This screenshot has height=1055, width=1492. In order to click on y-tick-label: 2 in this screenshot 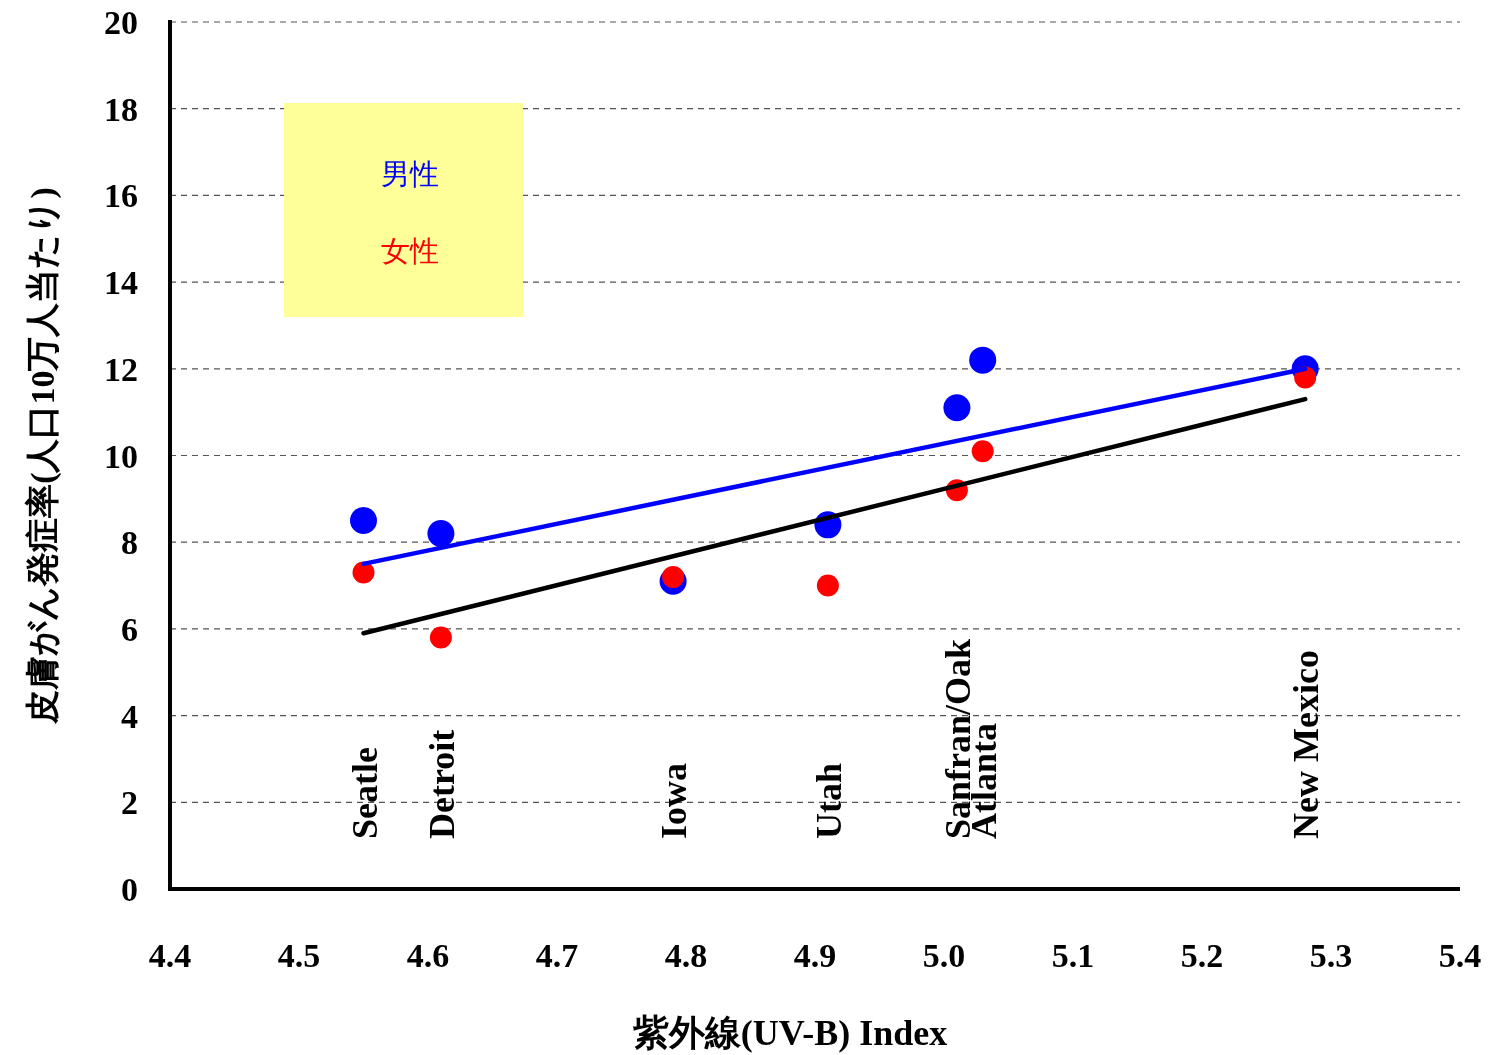, I will do `click(129, 803)`.